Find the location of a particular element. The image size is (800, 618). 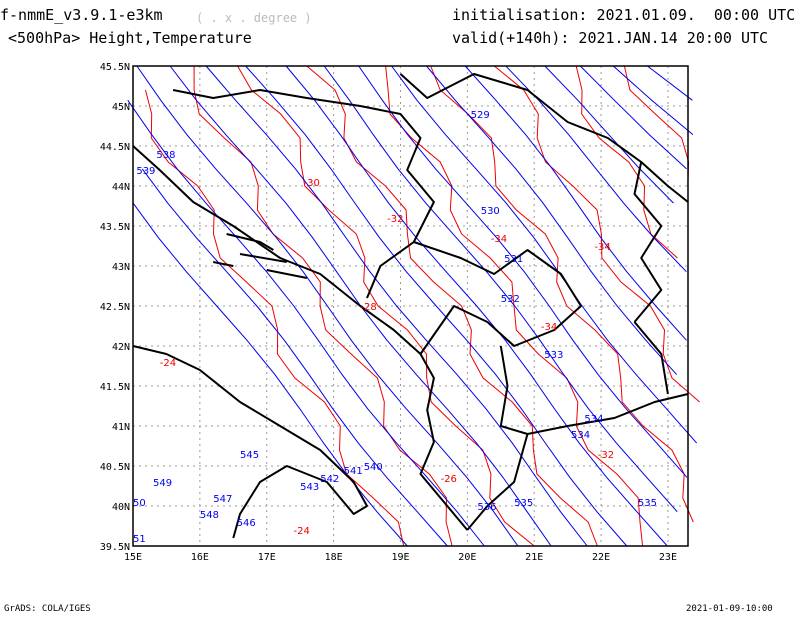

lat-tick-label: 43.5N is located at coordinates (115, 227).